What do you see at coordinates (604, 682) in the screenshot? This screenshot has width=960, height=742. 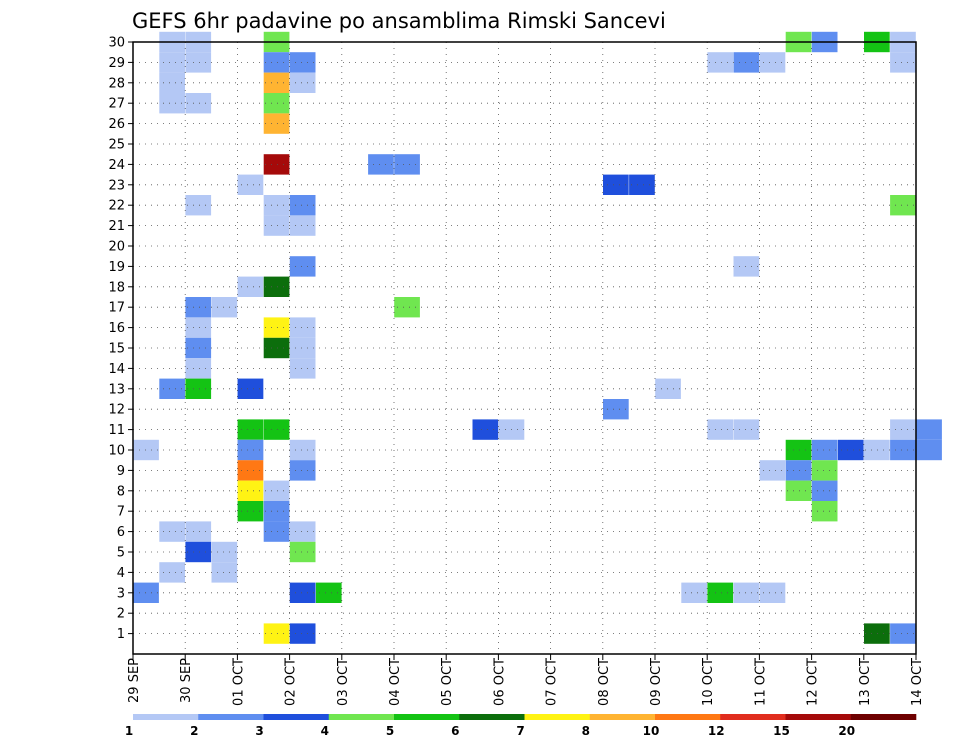 I see `x-tick-label: 08 OCT` at bounding box center [604, 682].